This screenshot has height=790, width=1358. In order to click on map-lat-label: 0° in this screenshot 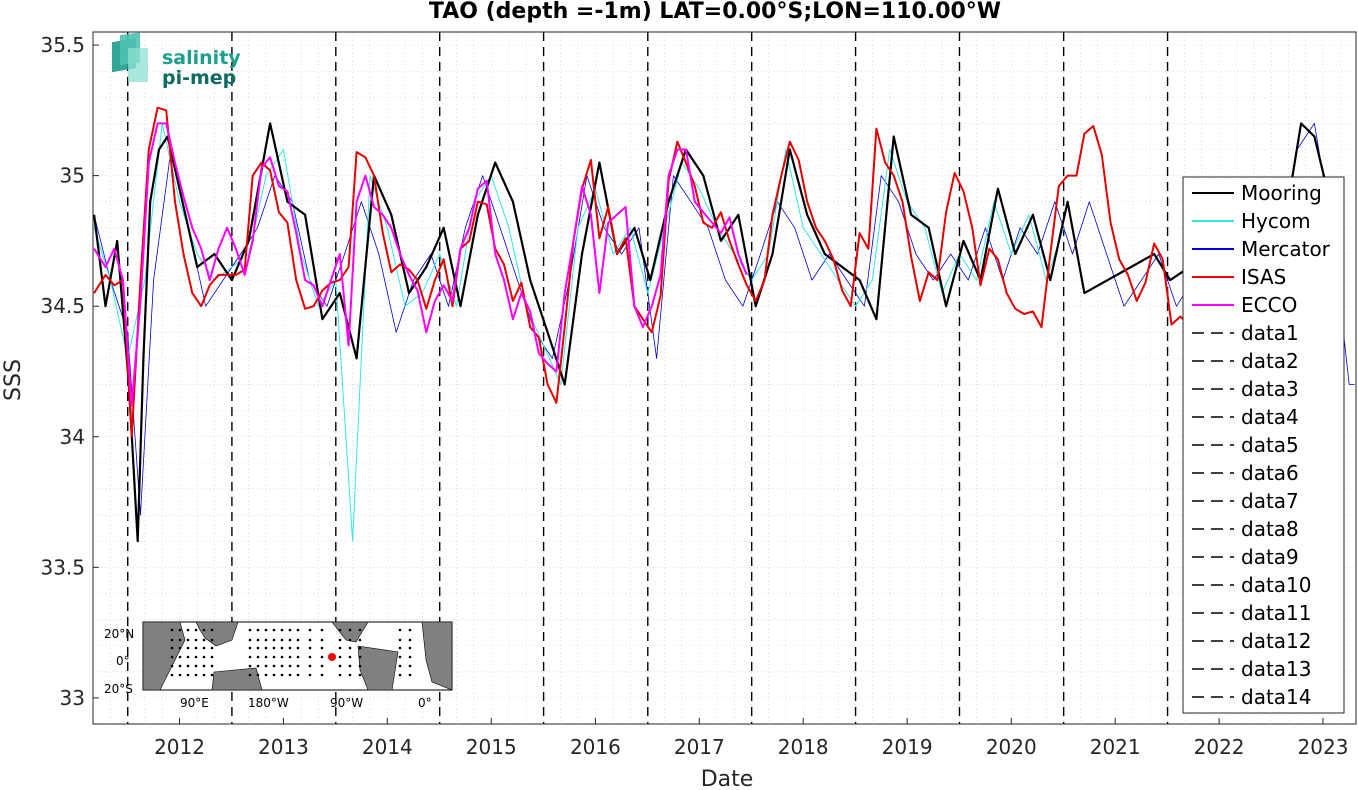, I will do `click(123, 661)`.